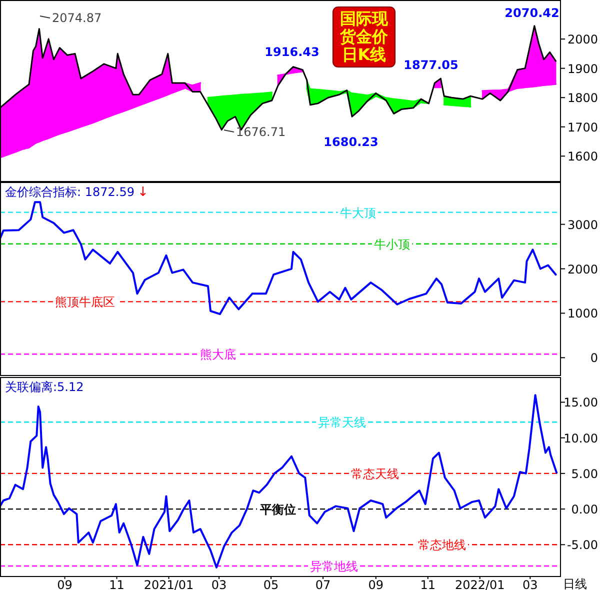  What do you see at coordinates (292, 52) in the screenshot?
I see `annotation: 1916.43` at bounding box center [292, 52].